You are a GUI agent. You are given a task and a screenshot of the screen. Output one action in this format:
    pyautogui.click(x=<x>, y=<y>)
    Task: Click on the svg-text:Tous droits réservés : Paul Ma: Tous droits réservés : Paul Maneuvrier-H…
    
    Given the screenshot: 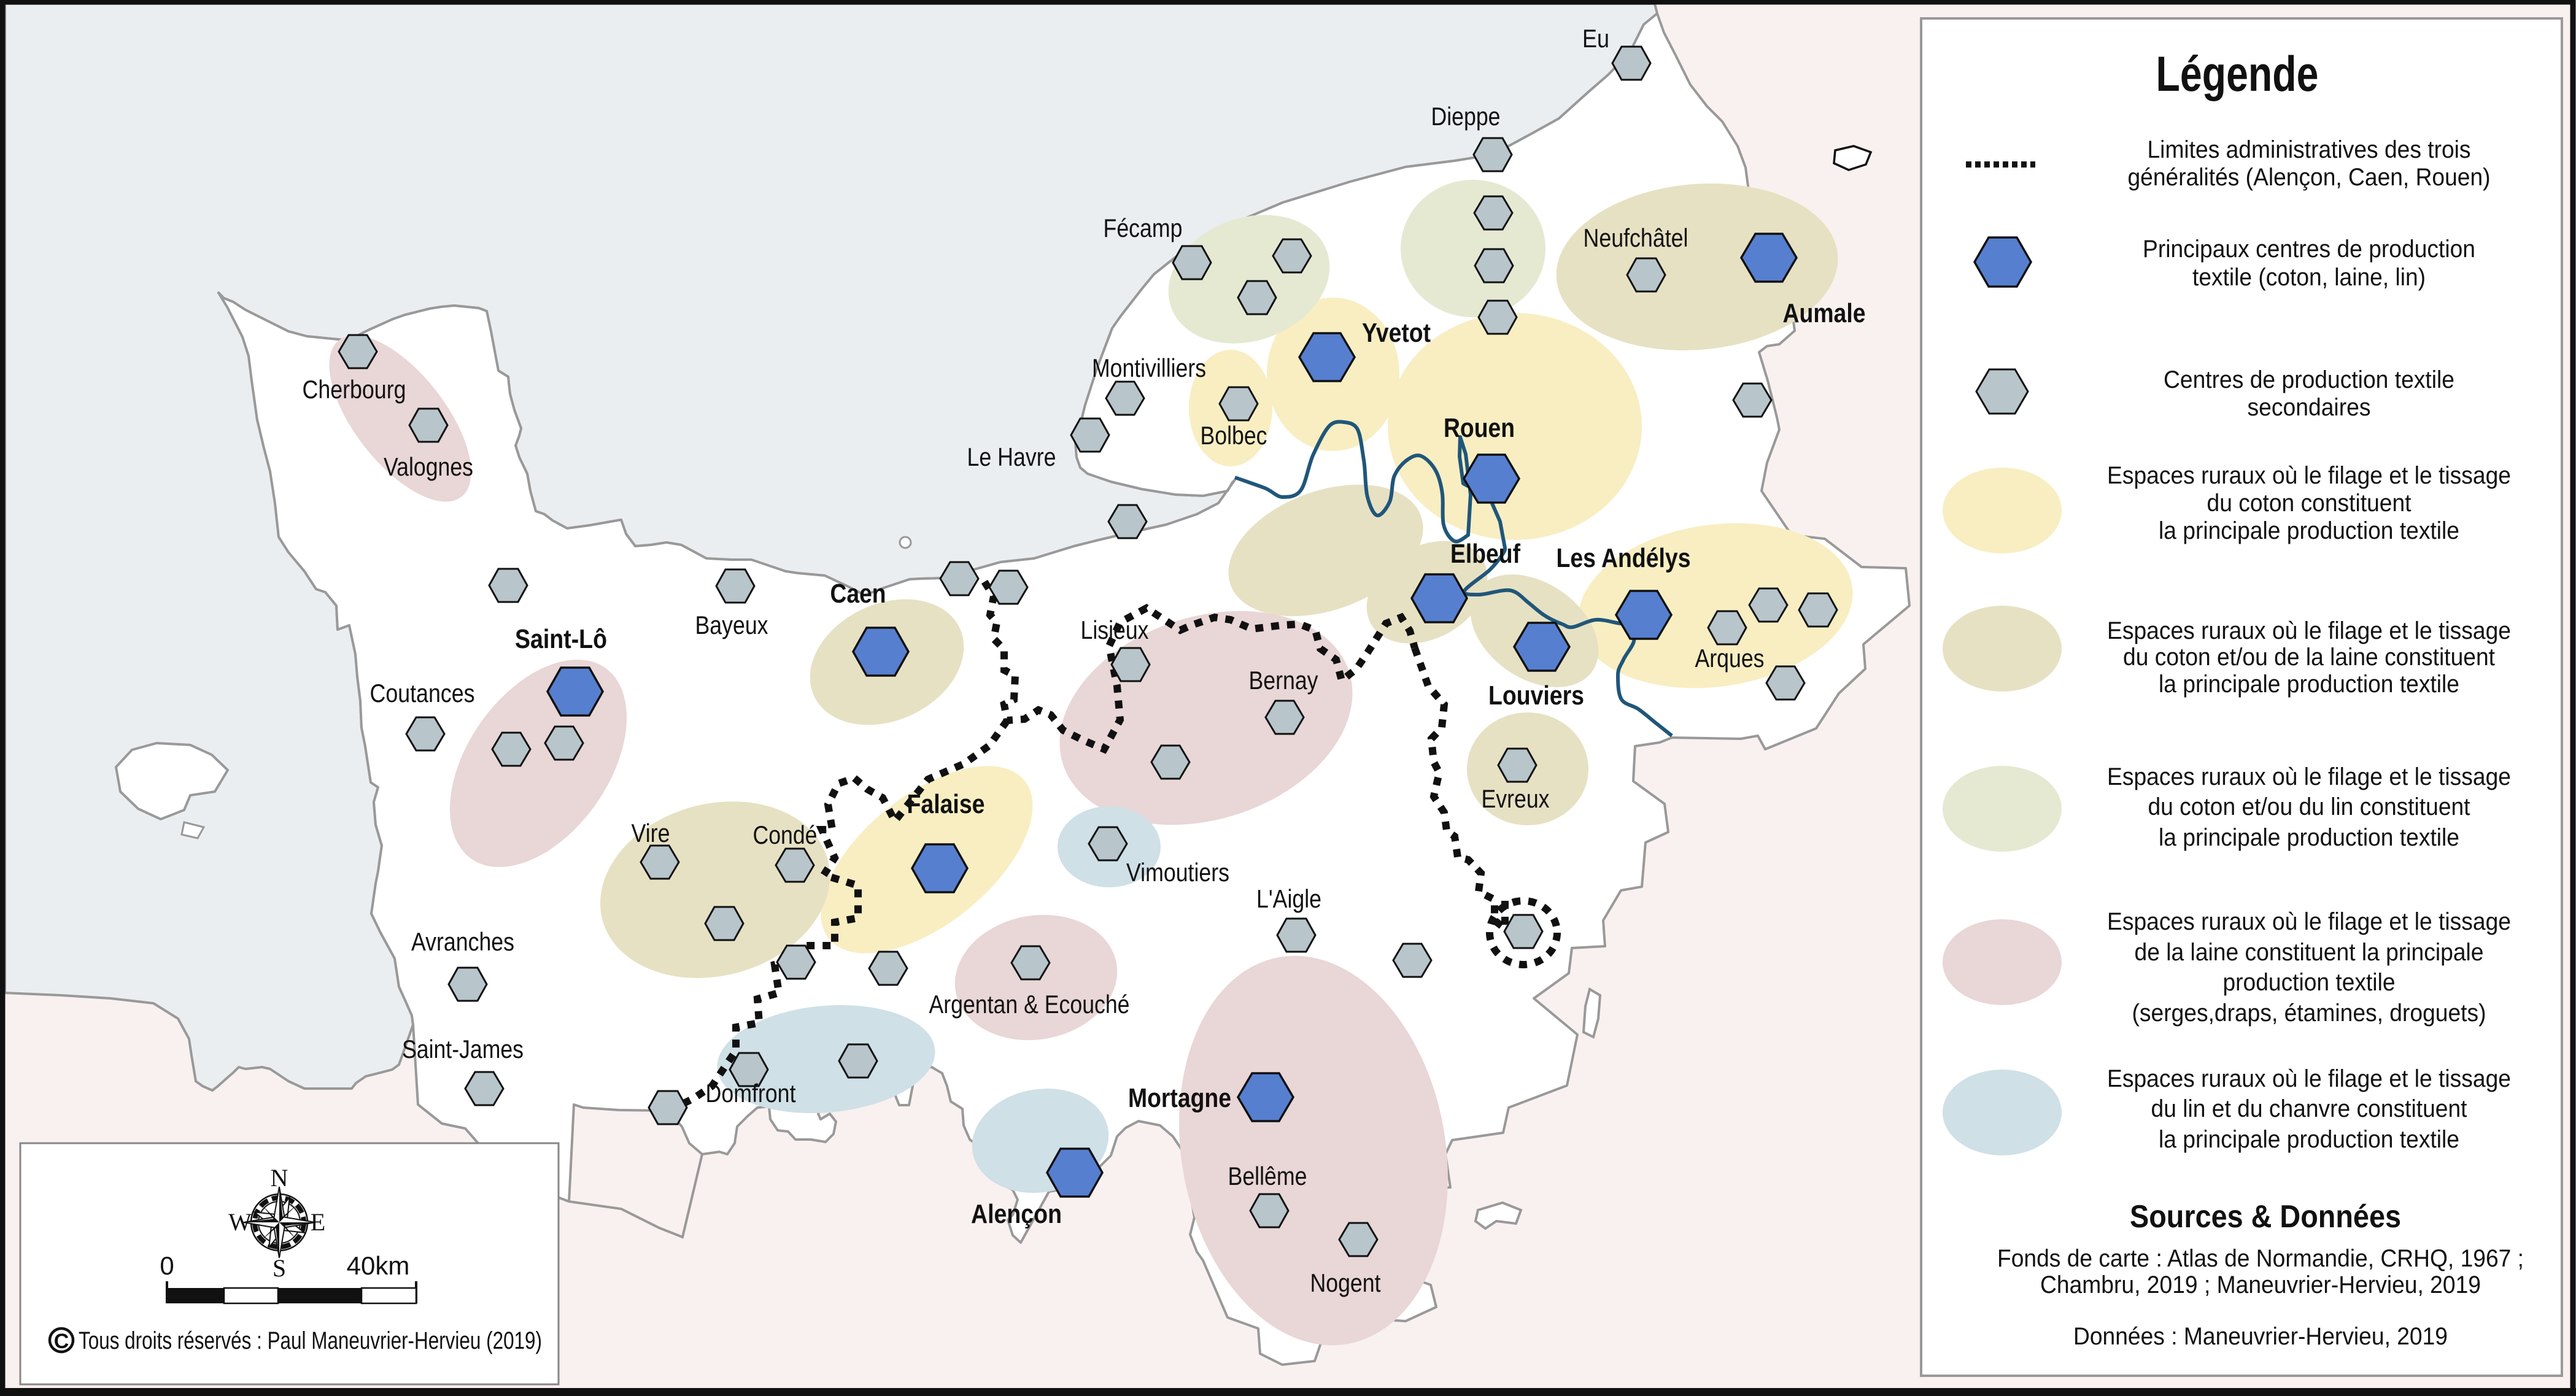 What is the action you would take?
    pyautogui.click(x=310, y=1340)
    